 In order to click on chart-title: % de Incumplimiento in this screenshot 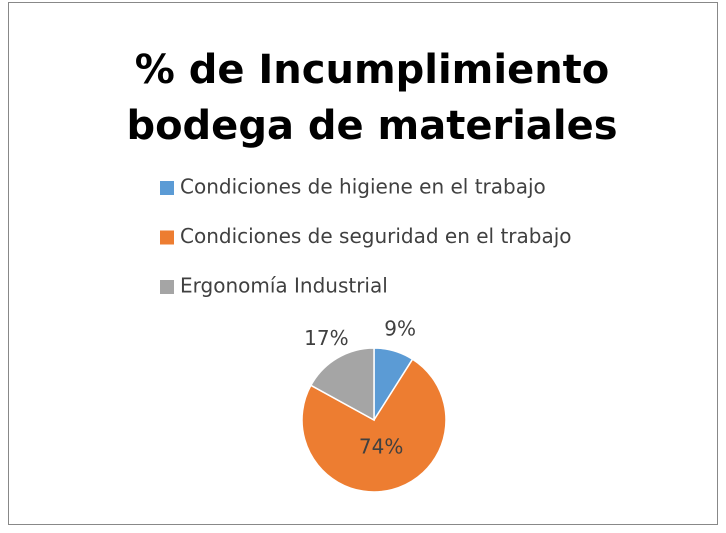, I will do `click(372, 70)`.